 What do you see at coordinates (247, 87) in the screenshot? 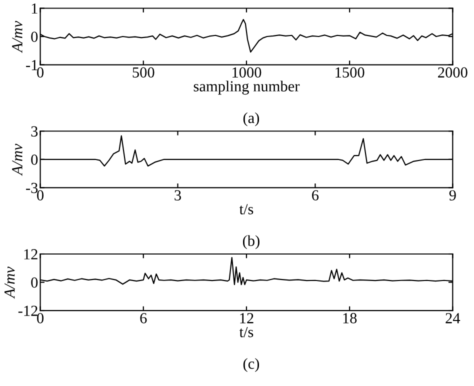
I see `x-axis-title: sampling number` at bounding box center [247, 87].